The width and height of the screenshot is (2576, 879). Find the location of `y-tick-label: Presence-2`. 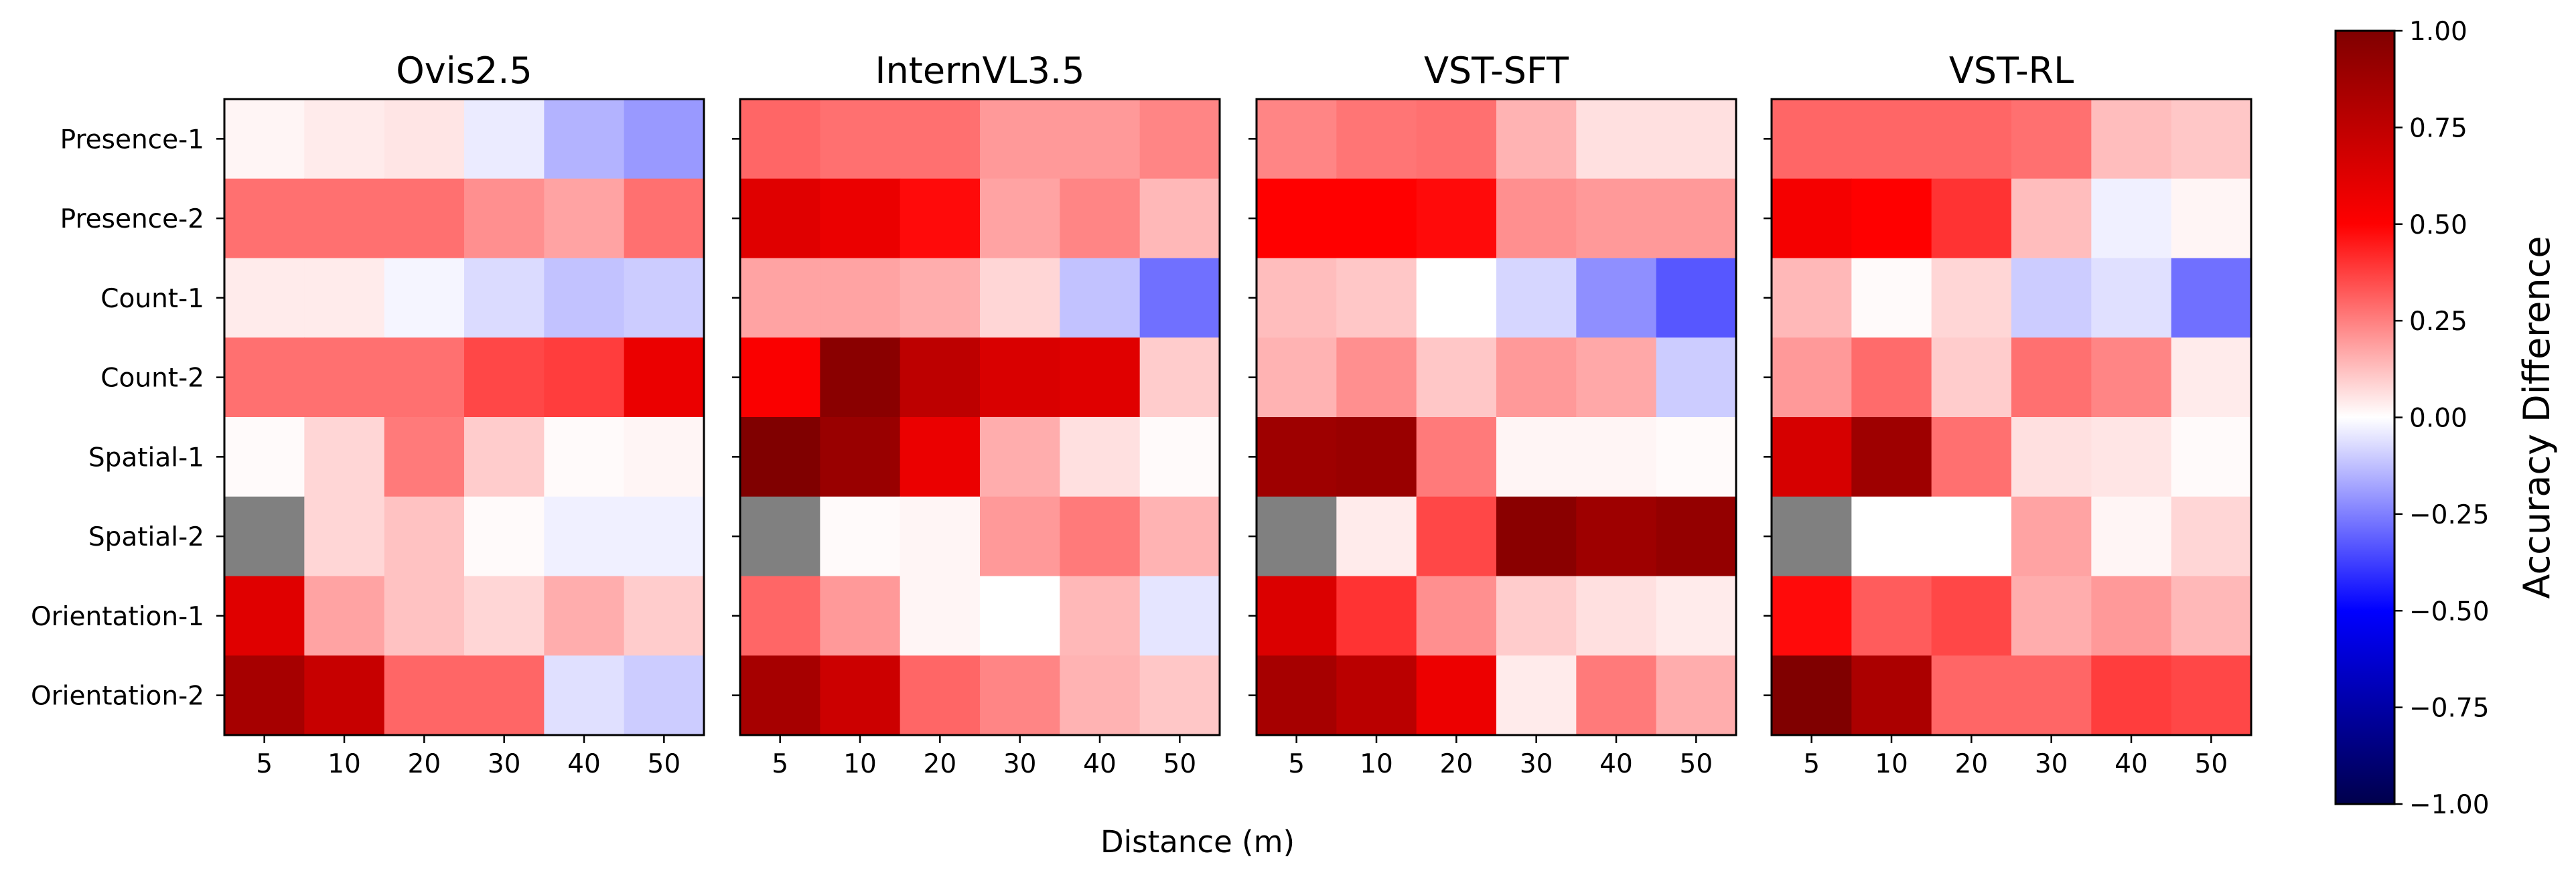

y-tick-label: Presence-2 is located at coordinates (132, 219).